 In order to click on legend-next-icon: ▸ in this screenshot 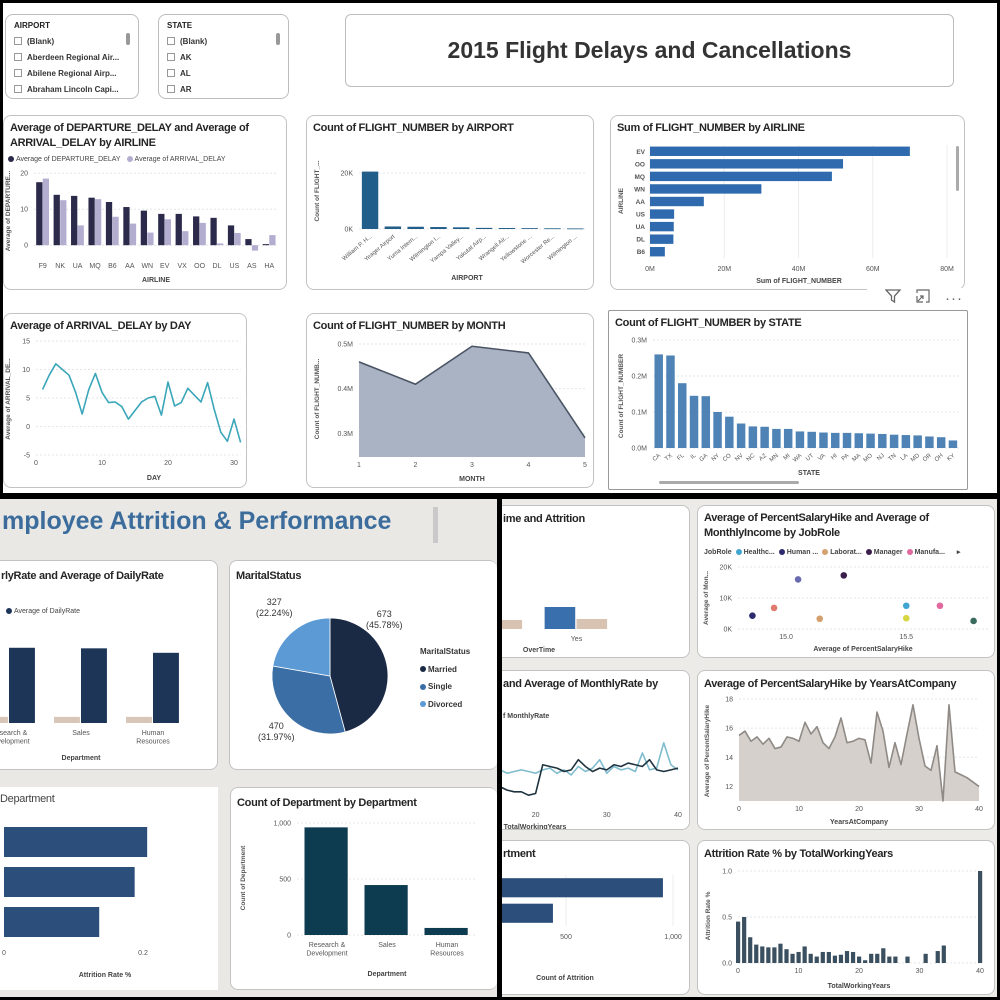, I will do `click(958, 552)`.